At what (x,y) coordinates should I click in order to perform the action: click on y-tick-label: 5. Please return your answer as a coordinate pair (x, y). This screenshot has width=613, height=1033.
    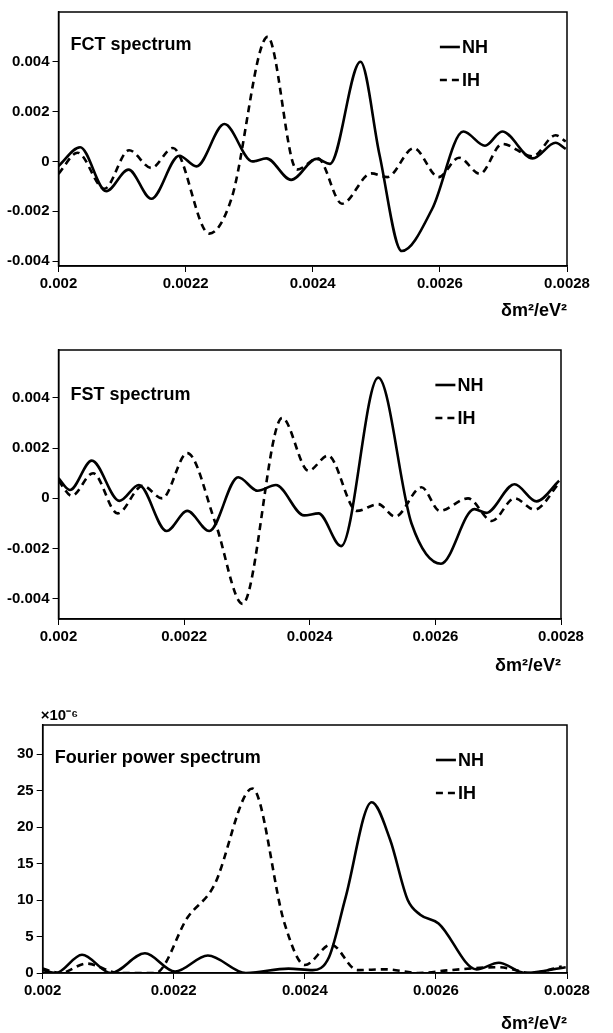
    Looking at the image, I should click on (29, 935).